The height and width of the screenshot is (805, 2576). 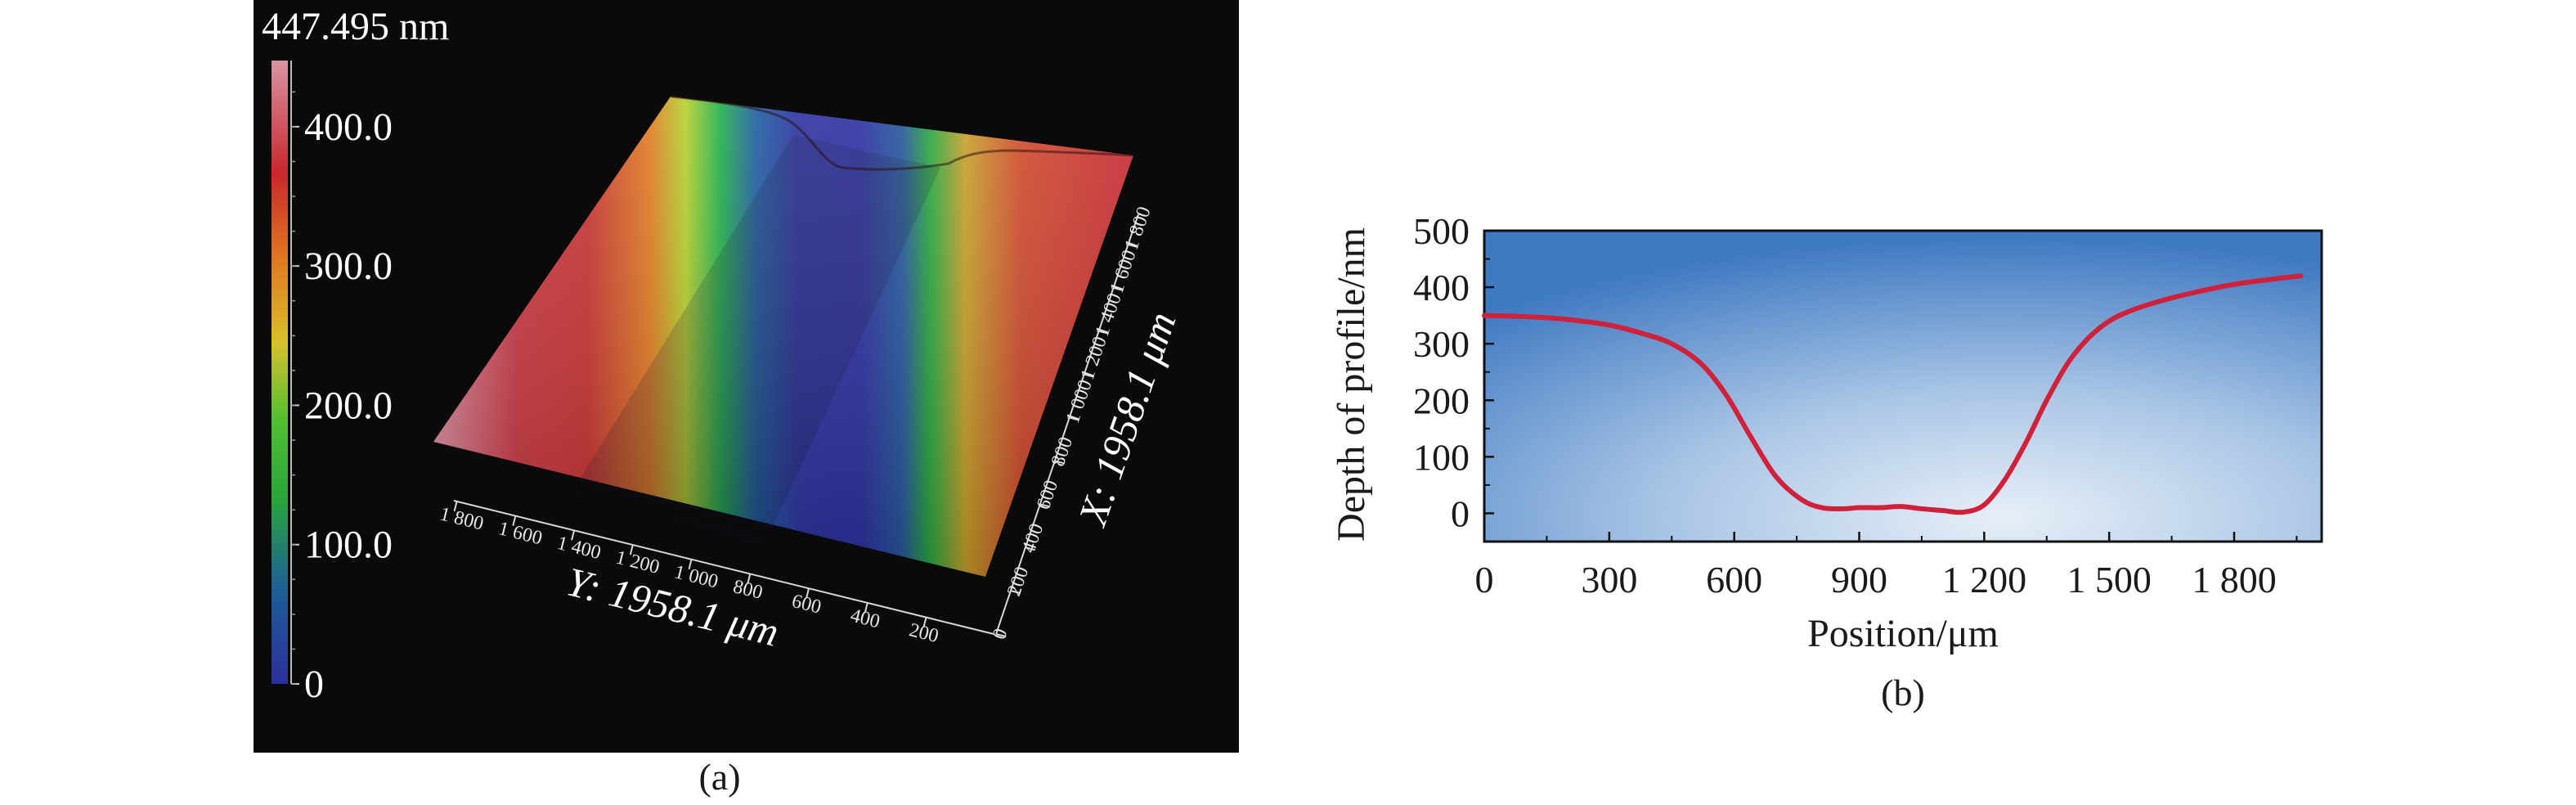 I want to click on colorbar-max-label: 447.495 nm, so click(x=356, y=26).